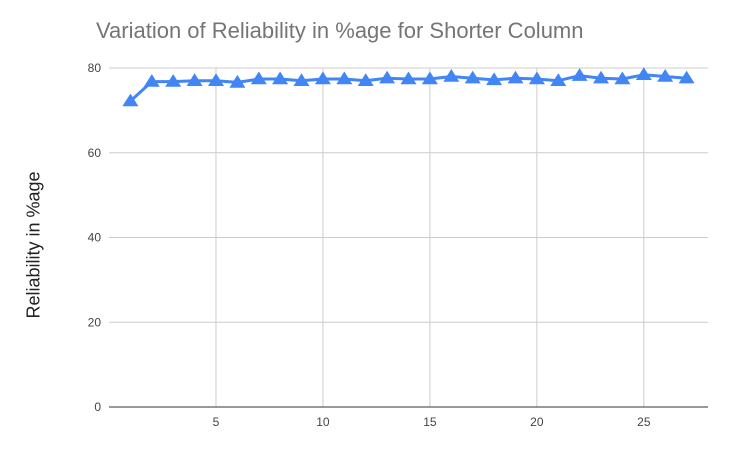  I want to click on x-tick-label: 5, so click(216, 422).